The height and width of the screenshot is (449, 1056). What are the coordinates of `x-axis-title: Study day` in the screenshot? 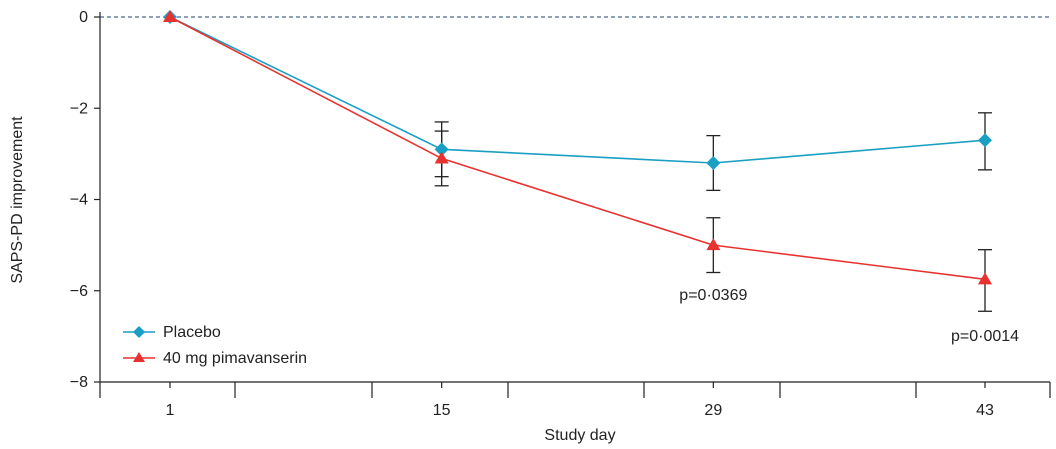 It's located at (579, 435).